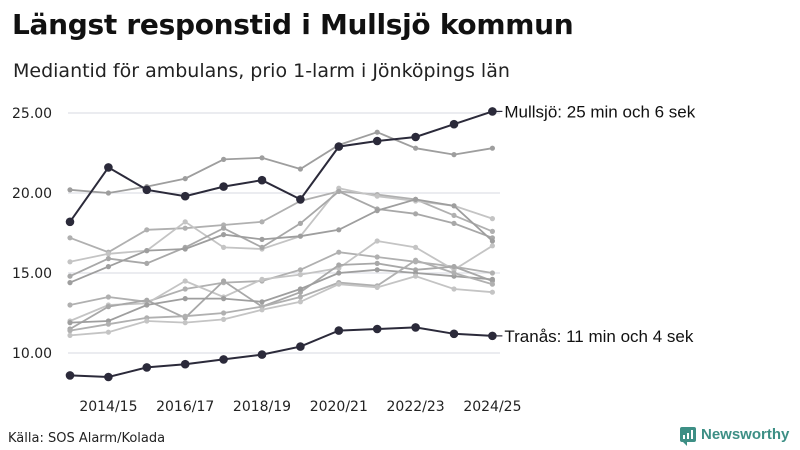 Image resolution: width=800 pixels, height=450 pixels. I want to click on series-kommun-d, so click(281, 233).